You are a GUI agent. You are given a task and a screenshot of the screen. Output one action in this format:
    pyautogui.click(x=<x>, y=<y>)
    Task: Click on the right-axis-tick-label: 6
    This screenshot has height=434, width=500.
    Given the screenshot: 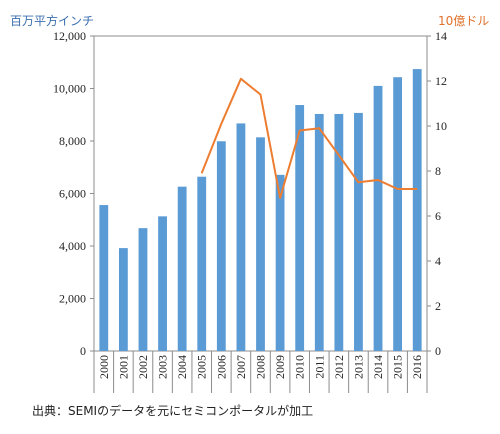 What is the action you would take?
    pyautogui.click(x=438, y=216)
    